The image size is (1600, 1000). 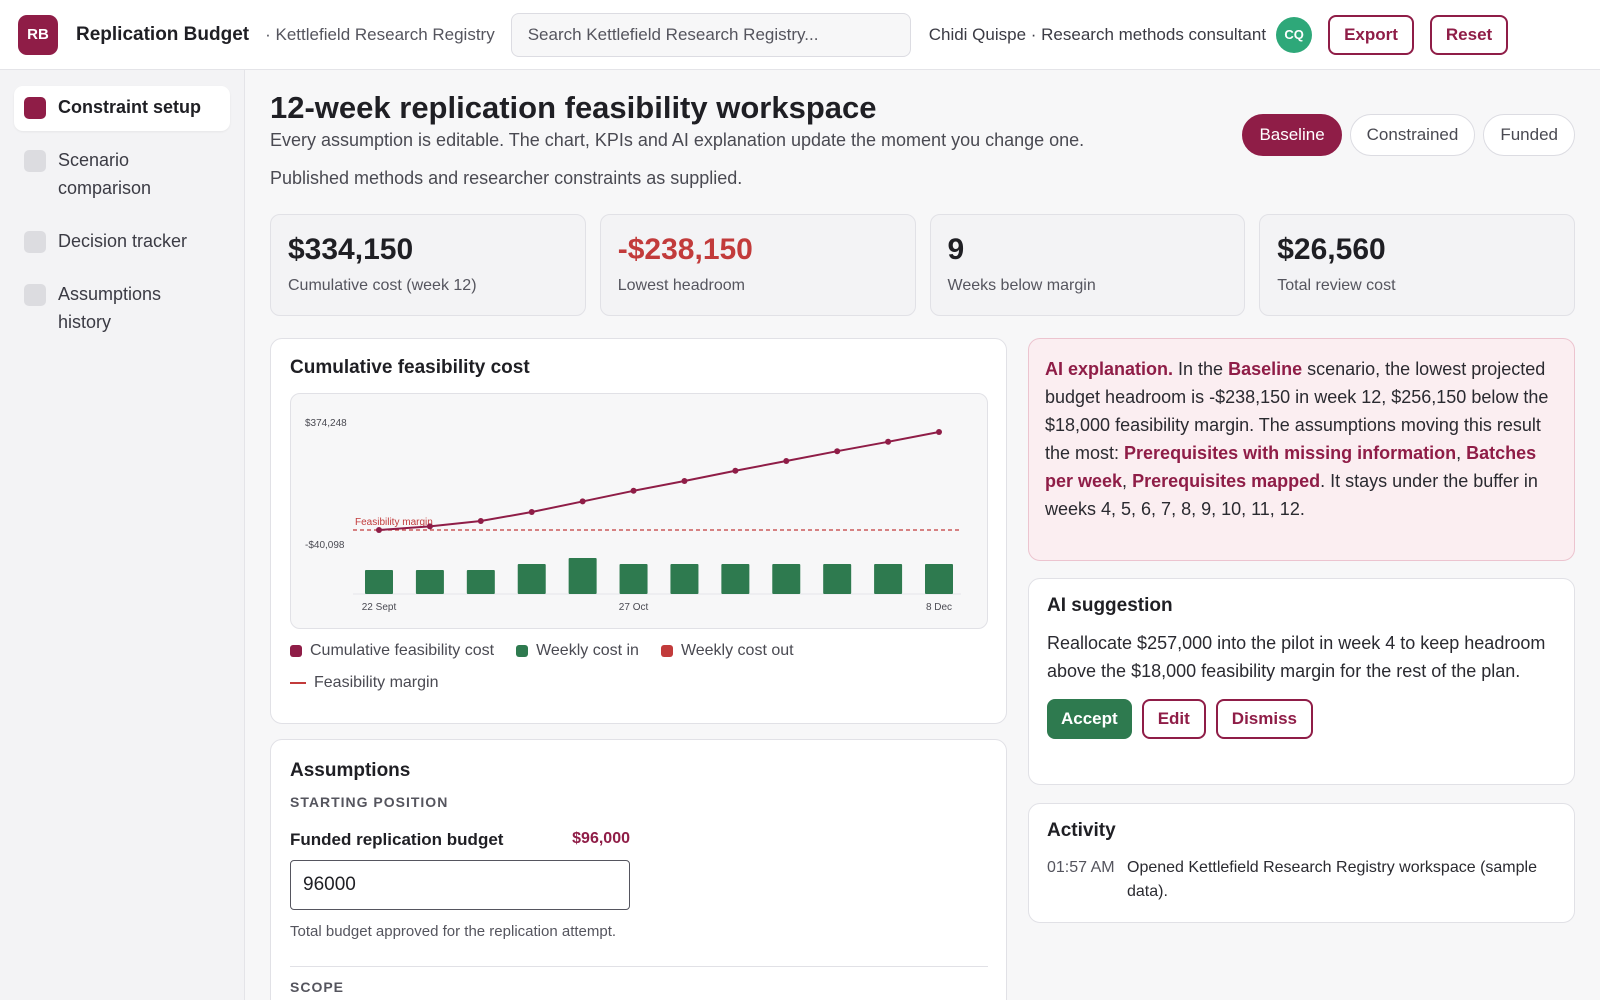 I want to click on kpi-value: 9, so click(x=956, y=249).